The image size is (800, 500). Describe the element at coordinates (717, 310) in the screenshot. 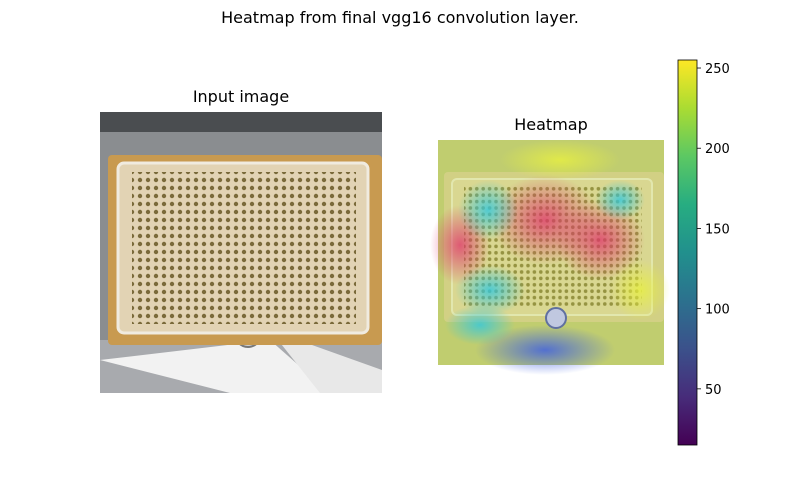

I see `colorbar-tick-label: 100` at that location.